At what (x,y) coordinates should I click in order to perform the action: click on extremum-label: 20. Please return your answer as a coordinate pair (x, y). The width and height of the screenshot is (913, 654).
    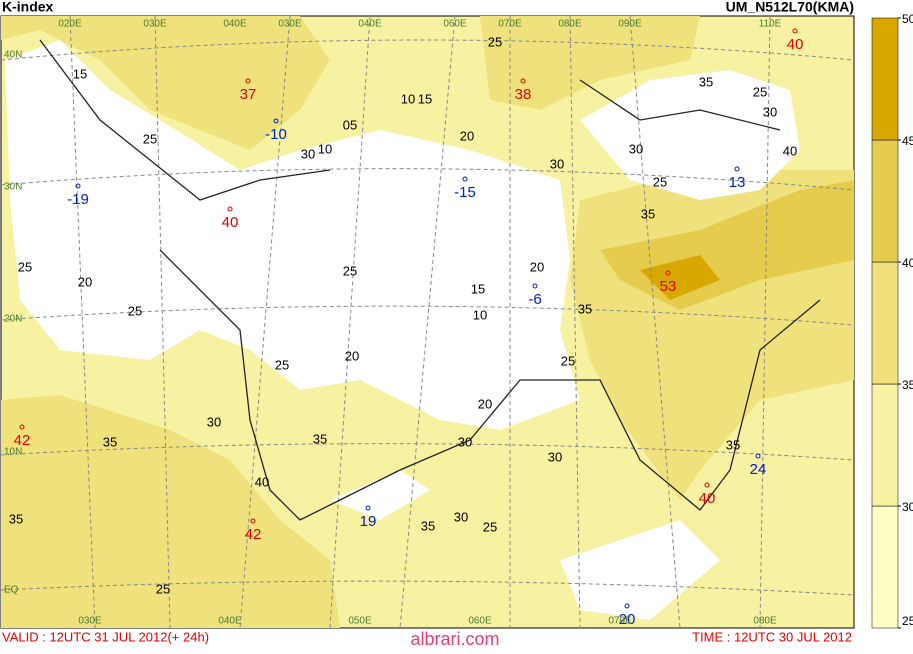
    Looking at the image, I should click on (627, 619).